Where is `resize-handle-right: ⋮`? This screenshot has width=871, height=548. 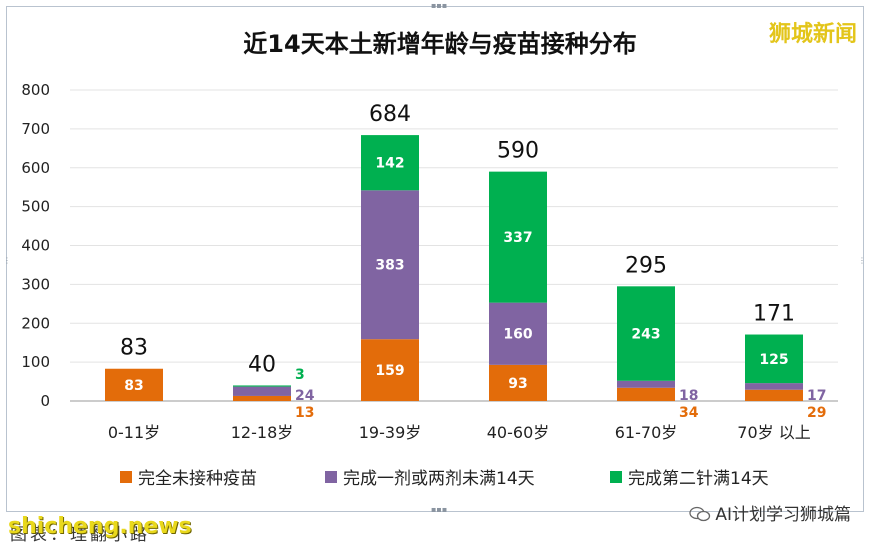 resize-handle-right: ⋮ is located at coordinates (862, 260).